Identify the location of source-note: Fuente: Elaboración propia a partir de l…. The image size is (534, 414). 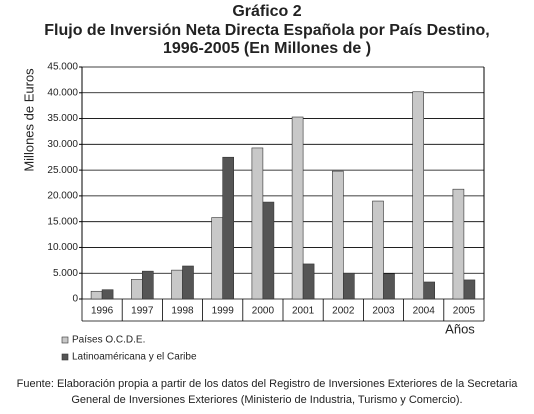
(268, 384).